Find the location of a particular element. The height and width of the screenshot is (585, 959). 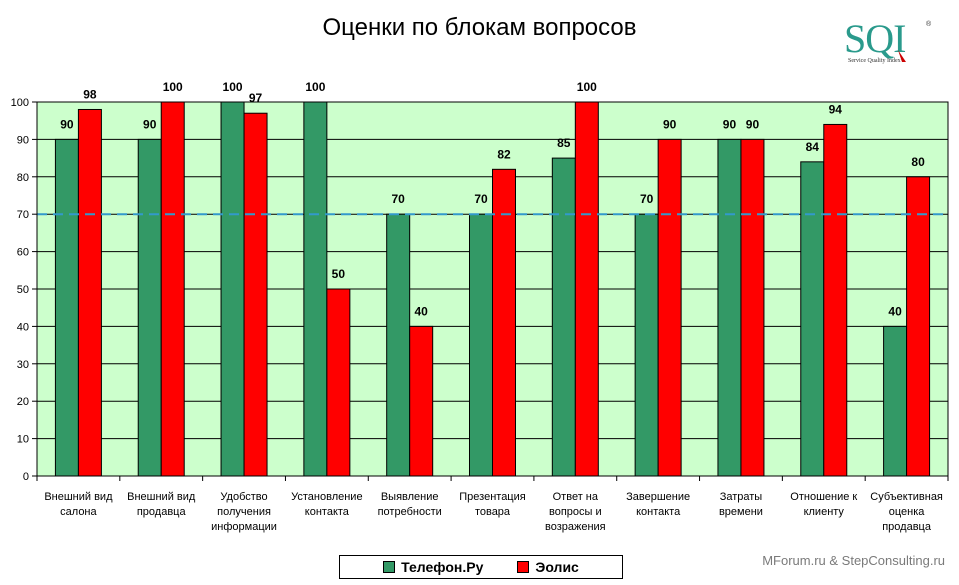

category-label: информации is located at coordinates (244, 527).